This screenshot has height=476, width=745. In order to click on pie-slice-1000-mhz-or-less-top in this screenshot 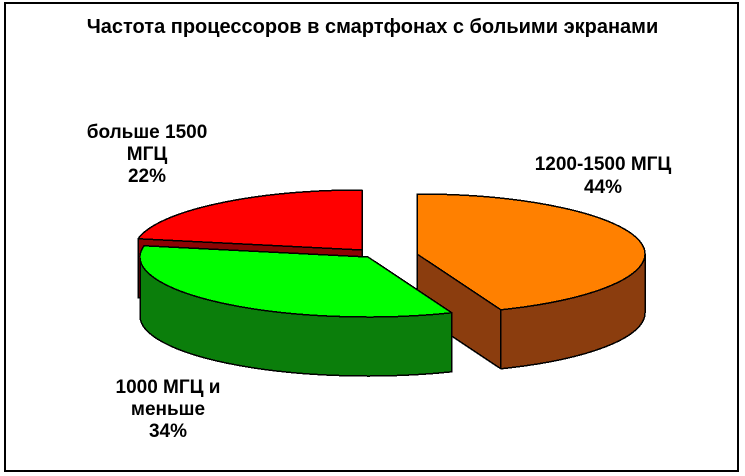, I will do `click(296, 281)`.